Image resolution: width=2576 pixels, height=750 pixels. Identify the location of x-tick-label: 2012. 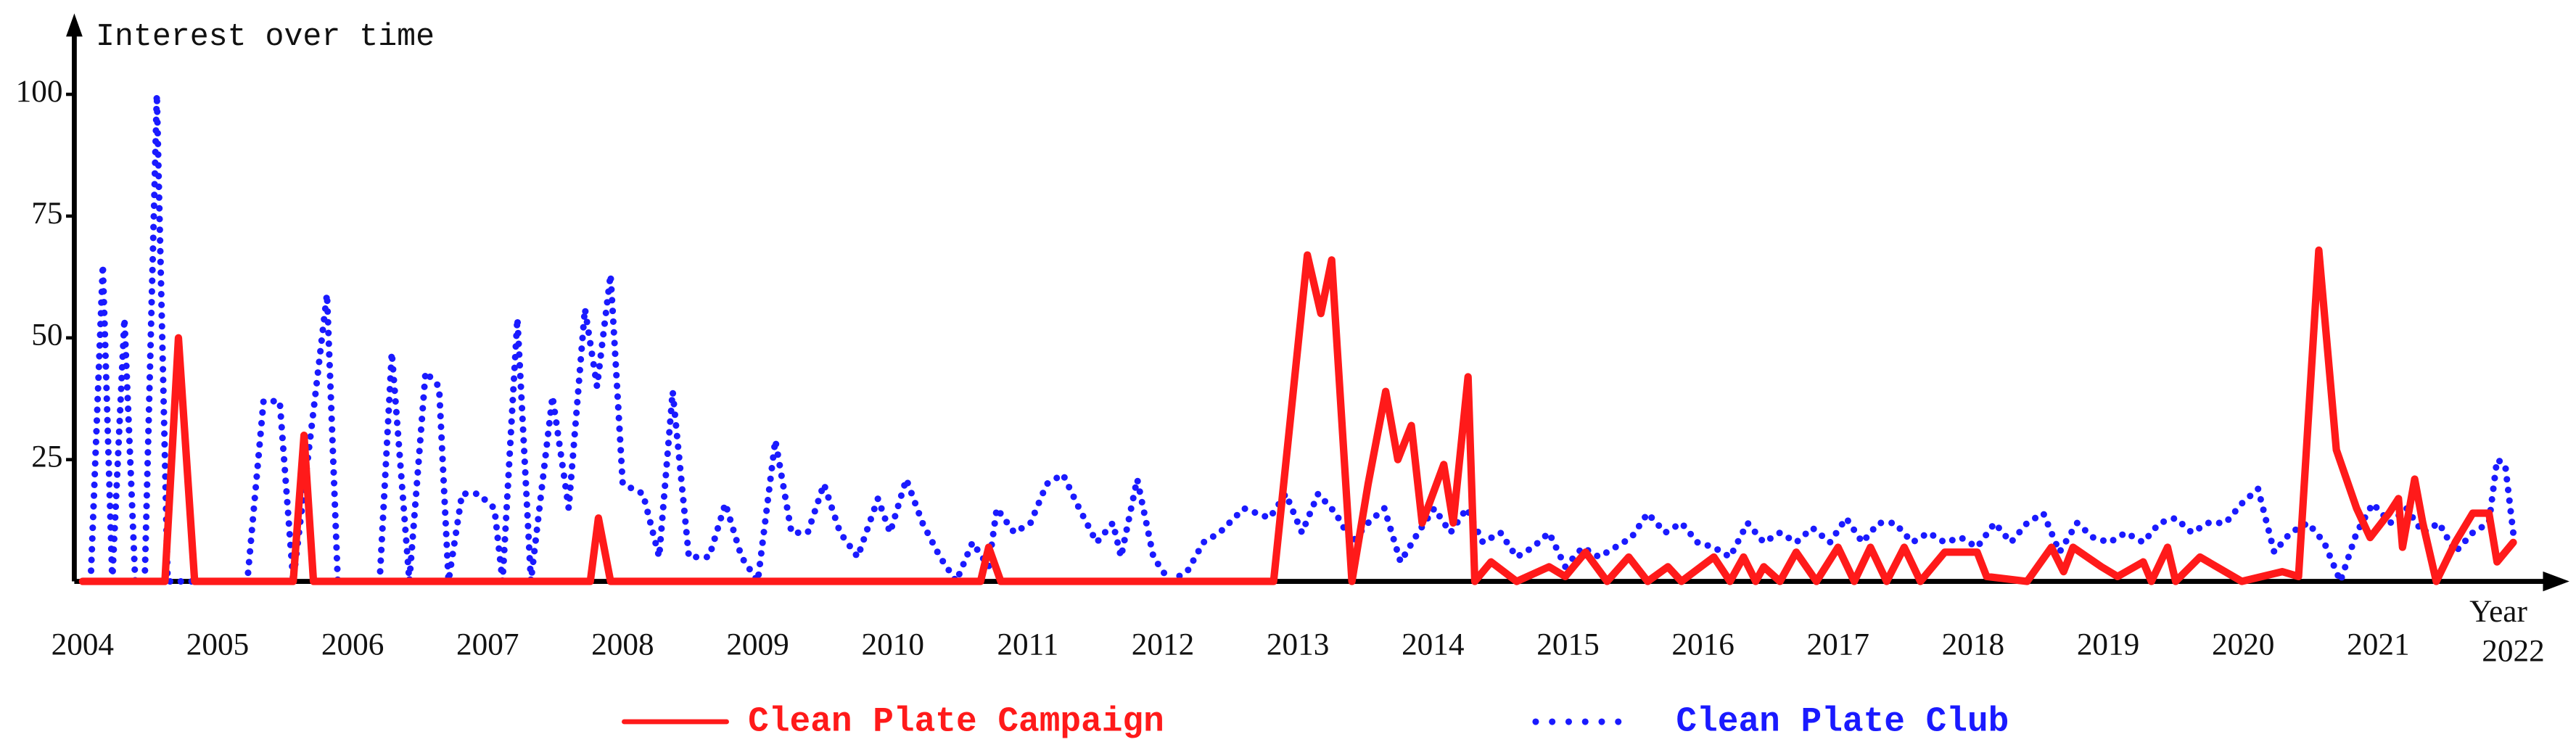
(1163, 644).